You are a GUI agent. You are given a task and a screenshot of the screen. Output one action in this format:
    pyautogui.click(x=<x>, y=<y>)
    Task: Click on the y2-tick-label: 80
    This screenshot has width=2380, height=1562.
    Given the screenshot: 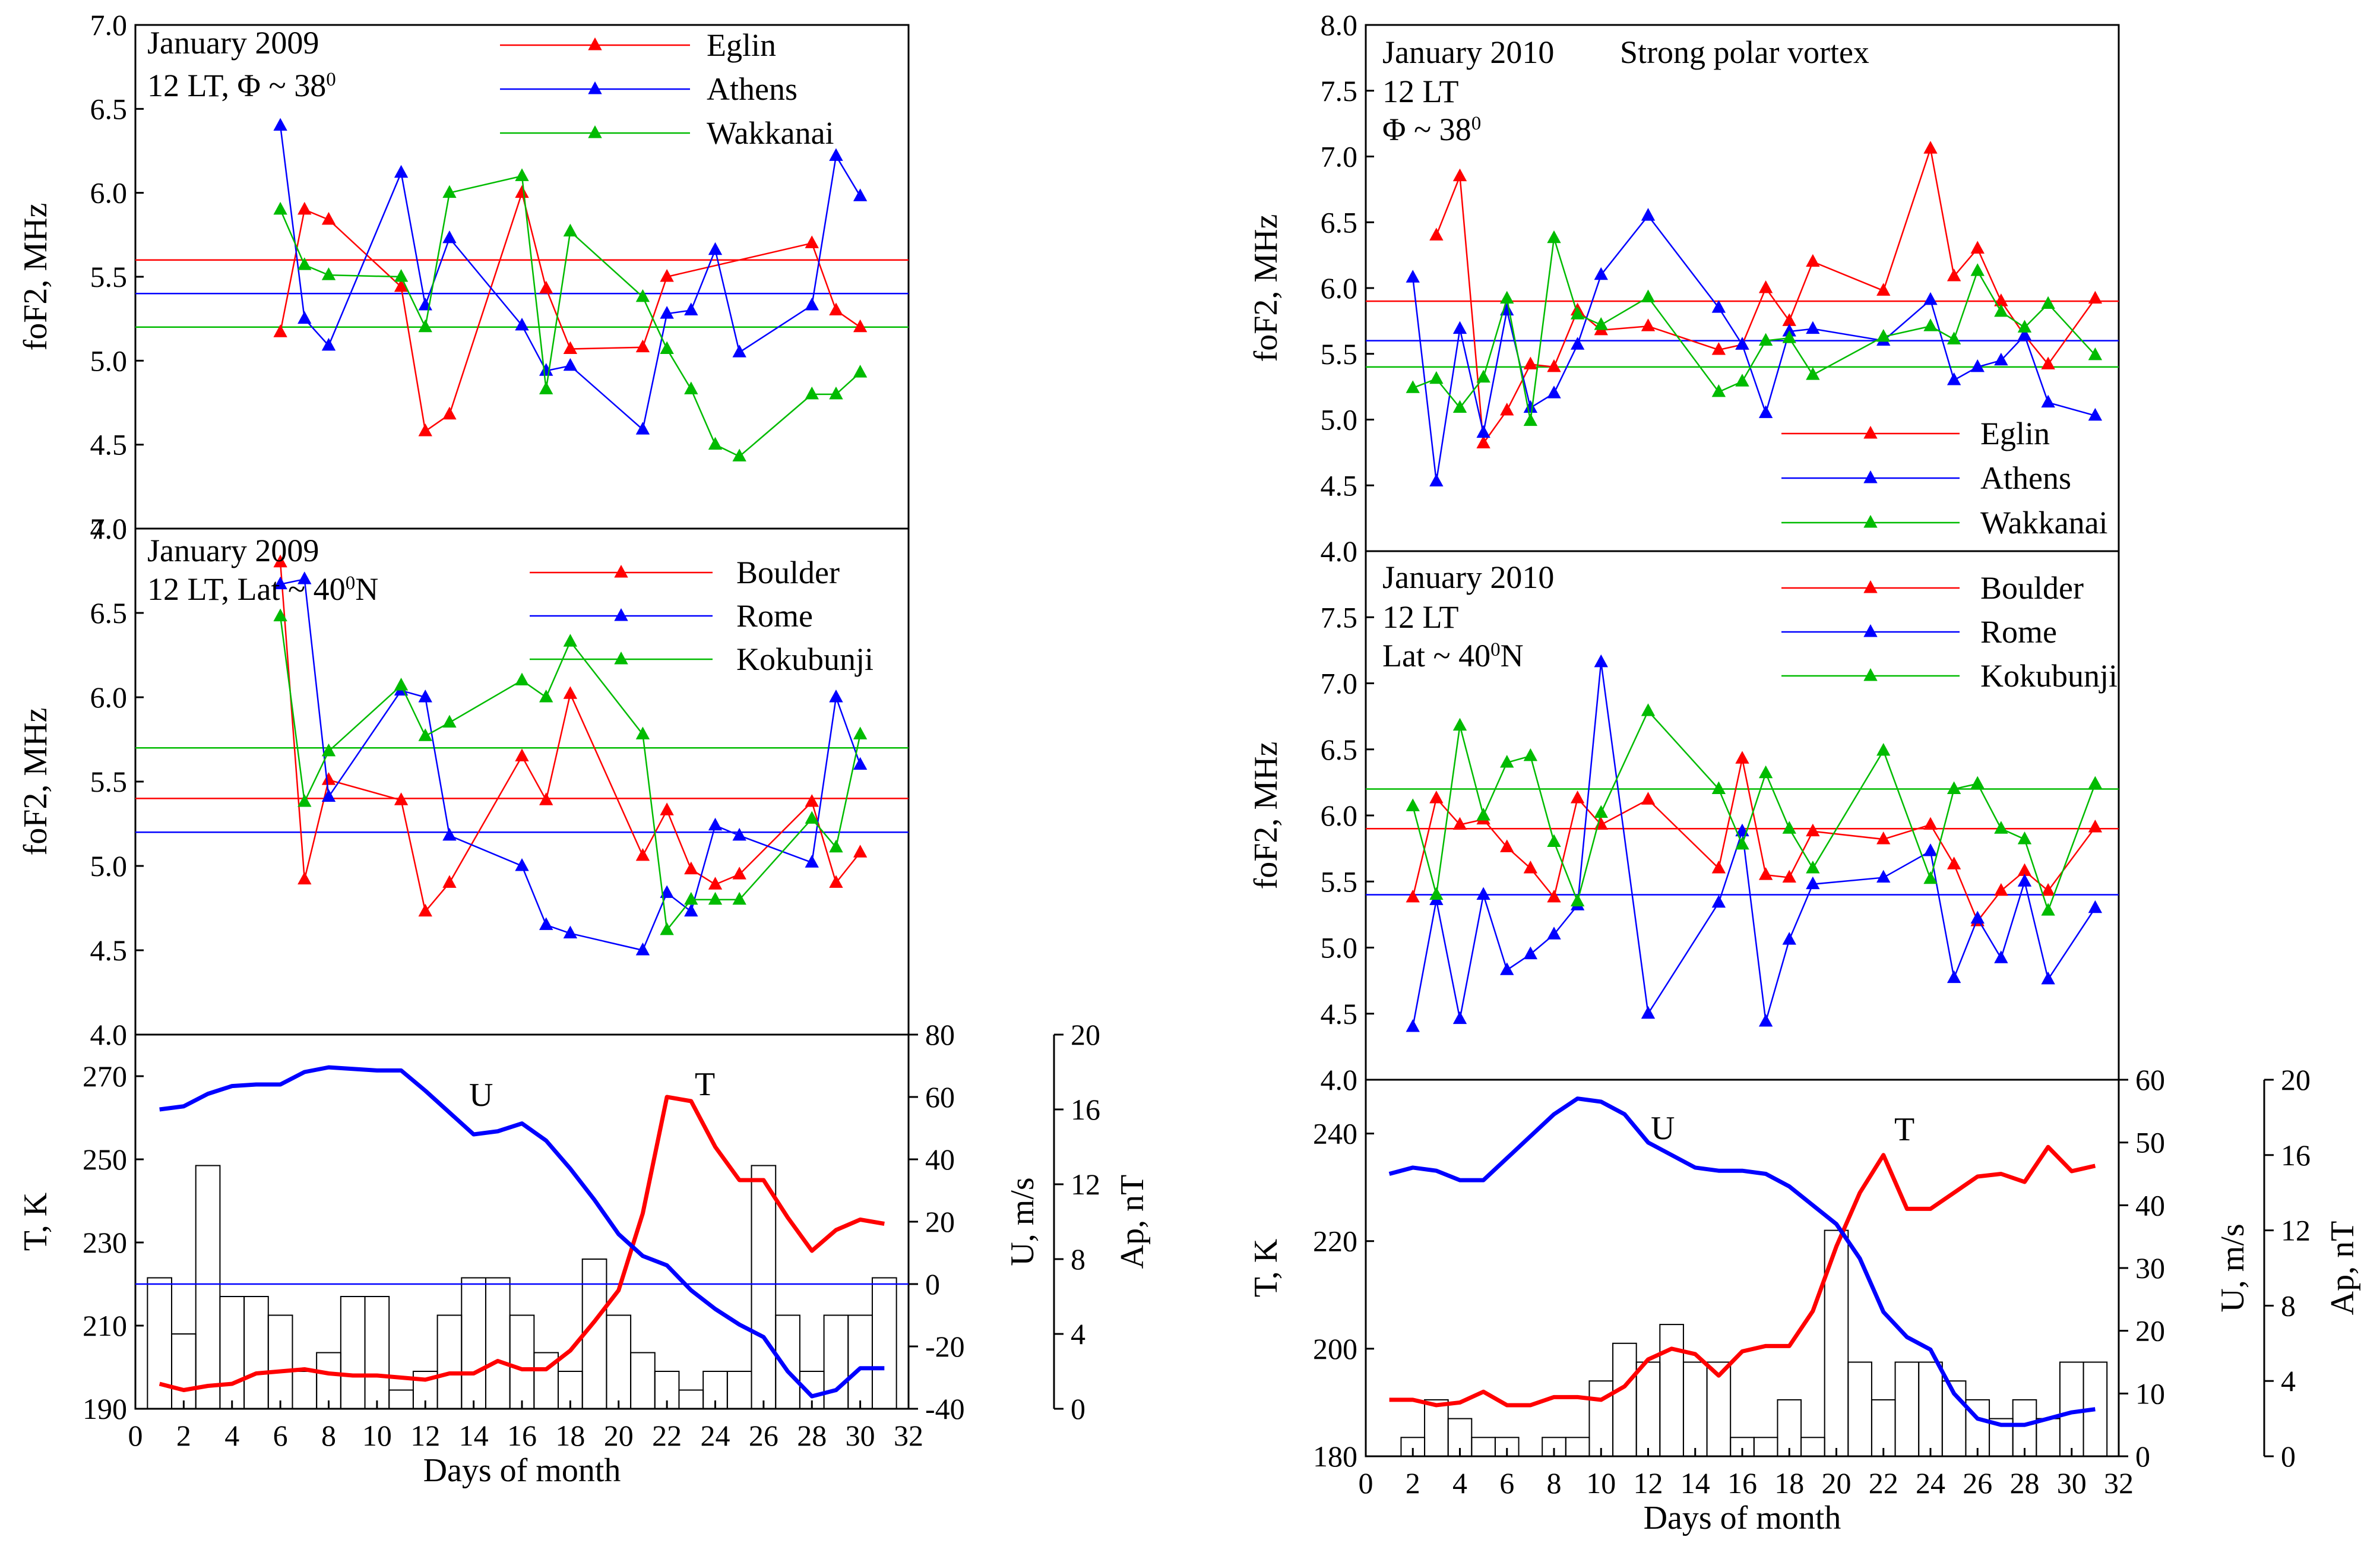 What is the action you would take?
    pyautogui.click(x=940, y=1034)
    